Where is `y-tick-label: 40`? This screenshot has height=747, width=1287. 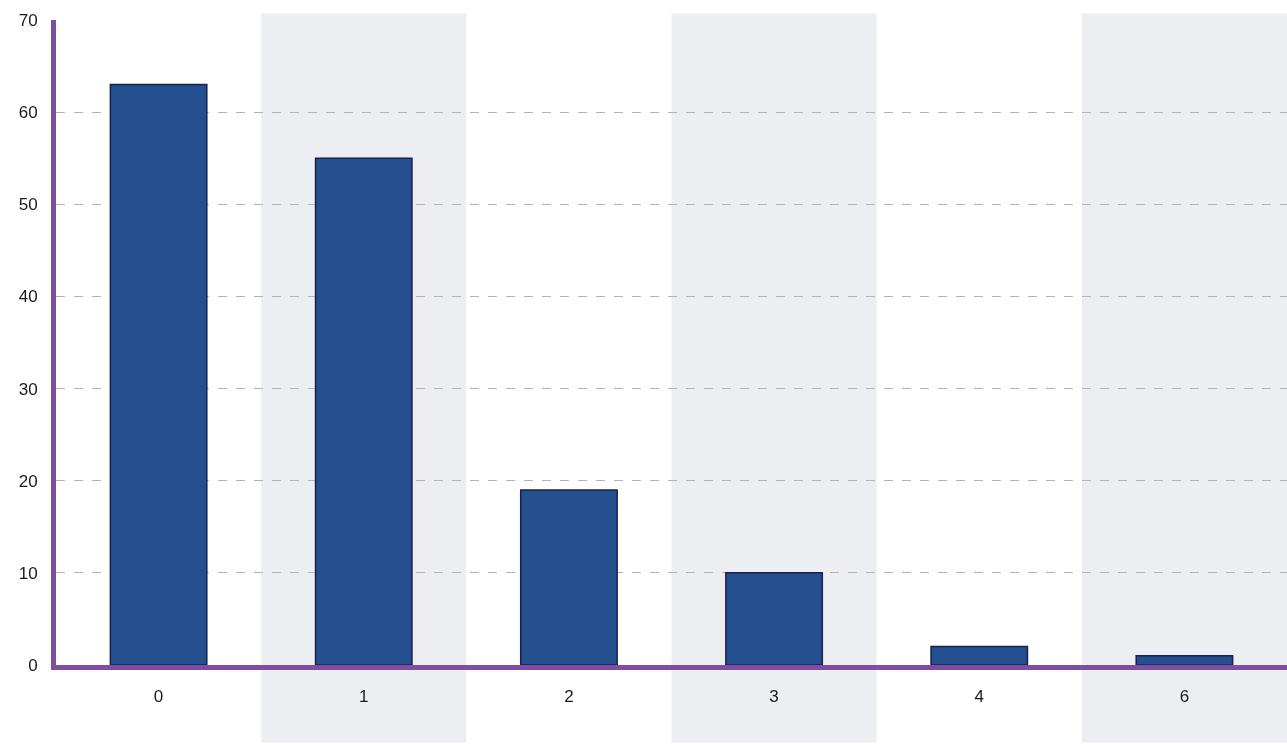
y-tick-label: 40 is located at coordinates (28, 297).